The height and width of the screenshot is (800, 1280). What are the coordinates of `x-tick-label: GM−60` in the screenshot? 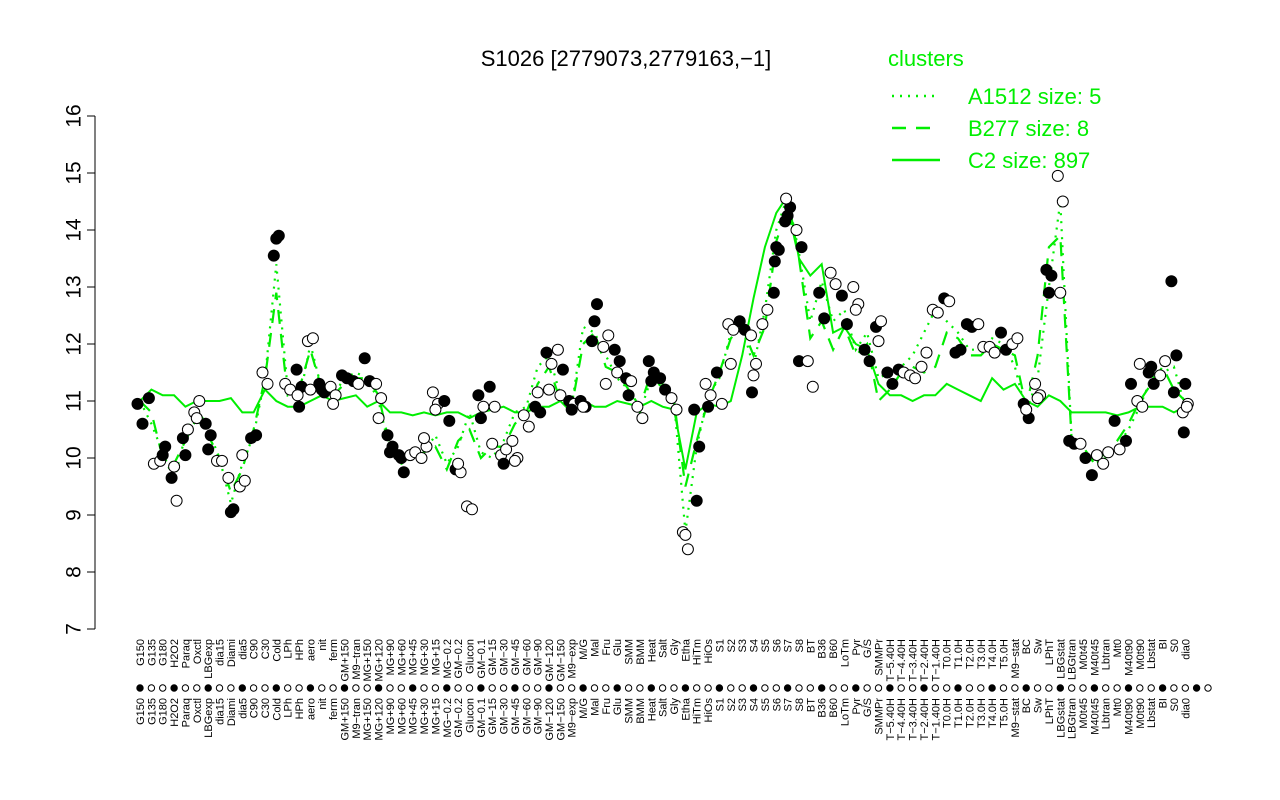 It's located at (527, 657).